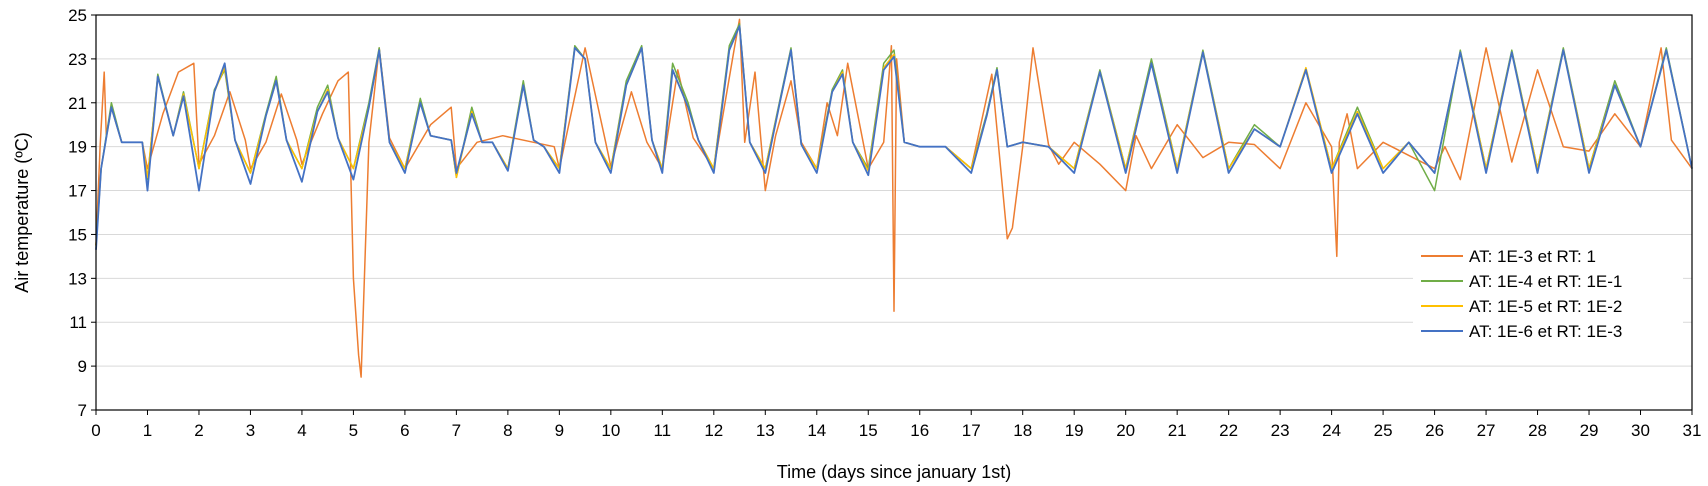 This screenshot has width=1708, height=486. Describe the element at coordinates (456, 430) in the screenshot. I see `x-tick-label: 7` at that location.